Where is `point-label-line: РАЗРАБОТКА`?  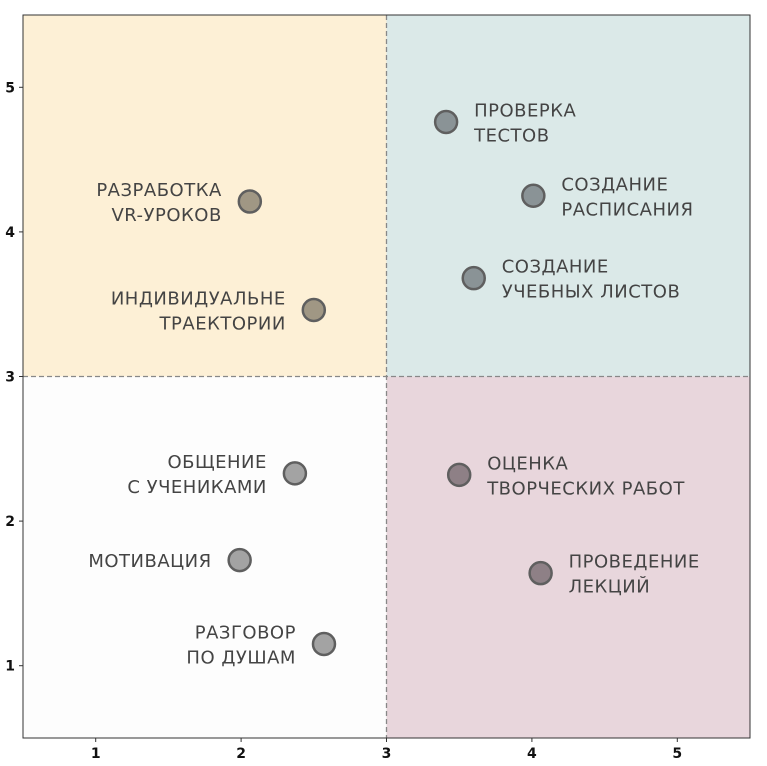 point-label-line: РАЗРАБОТКА is located at coordinates (159, 190).